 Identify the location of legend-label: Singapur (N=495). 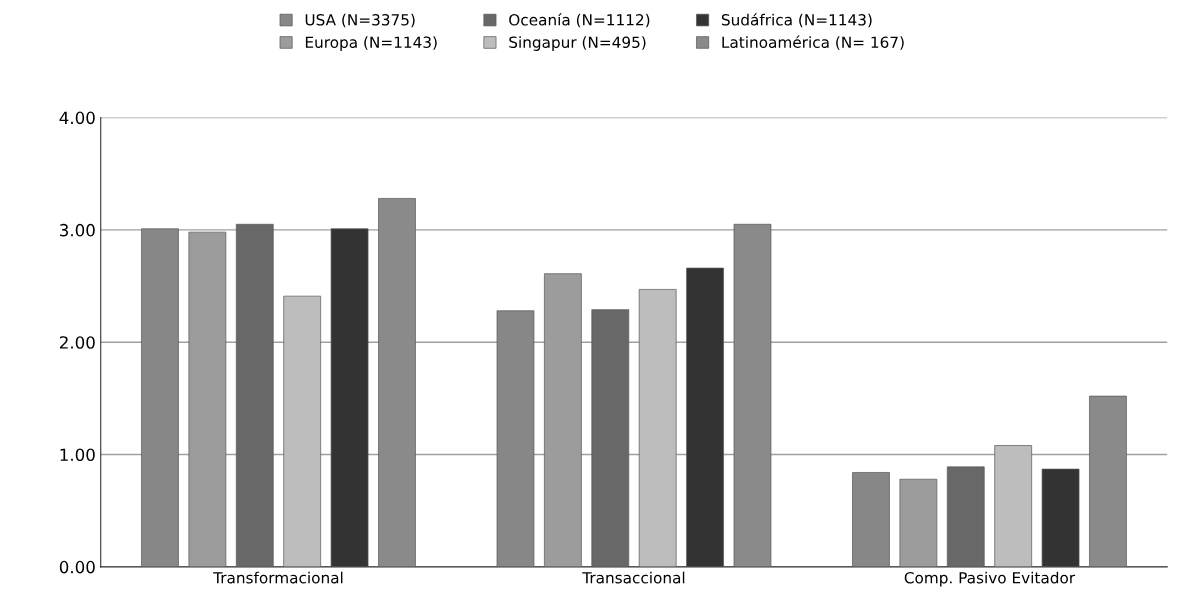
(577, 43).